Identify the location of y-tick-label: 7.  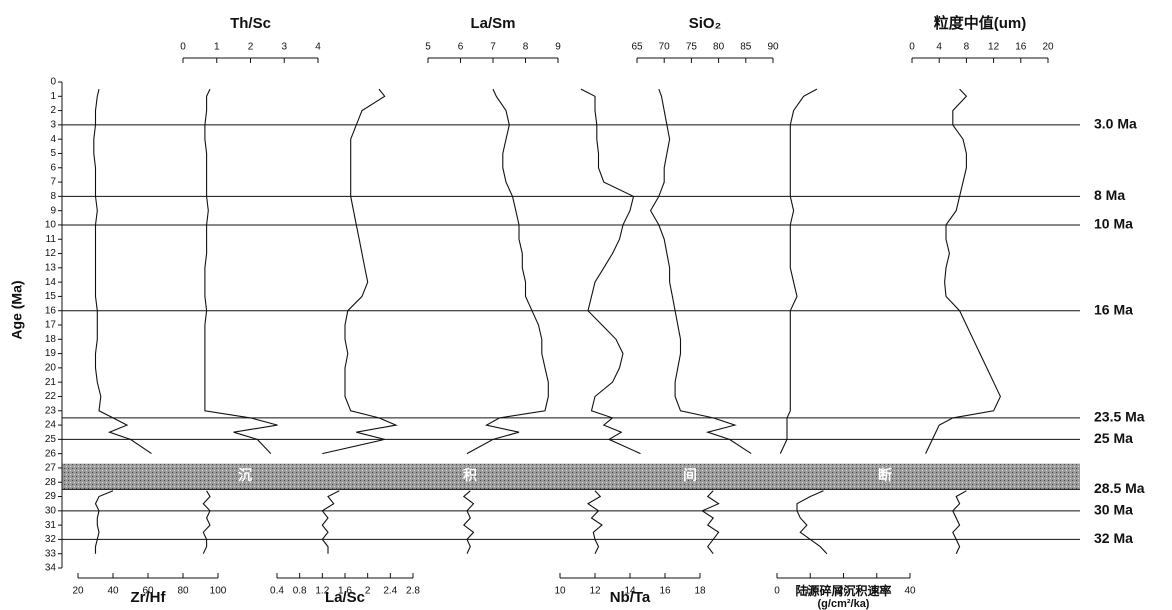
(53, 182).